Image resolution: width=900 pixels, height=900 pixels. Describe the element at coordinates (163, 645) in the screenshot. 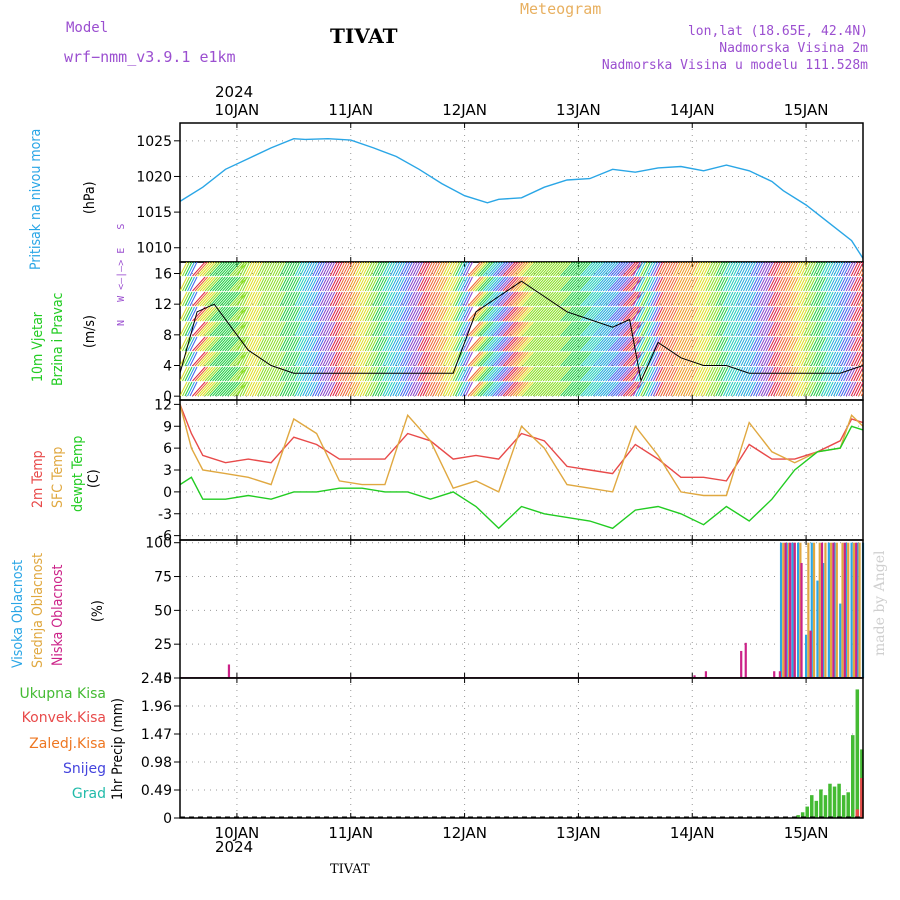

I see `y-tick-label: 25` at that location.